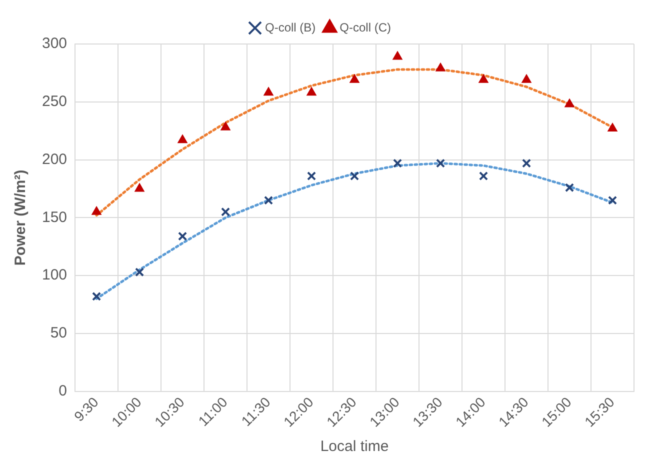 This screenshot has height=468, width=662. Describe the element at coordinates (290, 27) in the screenshot. I see `legend-label: Q-coll (B)` at that location.